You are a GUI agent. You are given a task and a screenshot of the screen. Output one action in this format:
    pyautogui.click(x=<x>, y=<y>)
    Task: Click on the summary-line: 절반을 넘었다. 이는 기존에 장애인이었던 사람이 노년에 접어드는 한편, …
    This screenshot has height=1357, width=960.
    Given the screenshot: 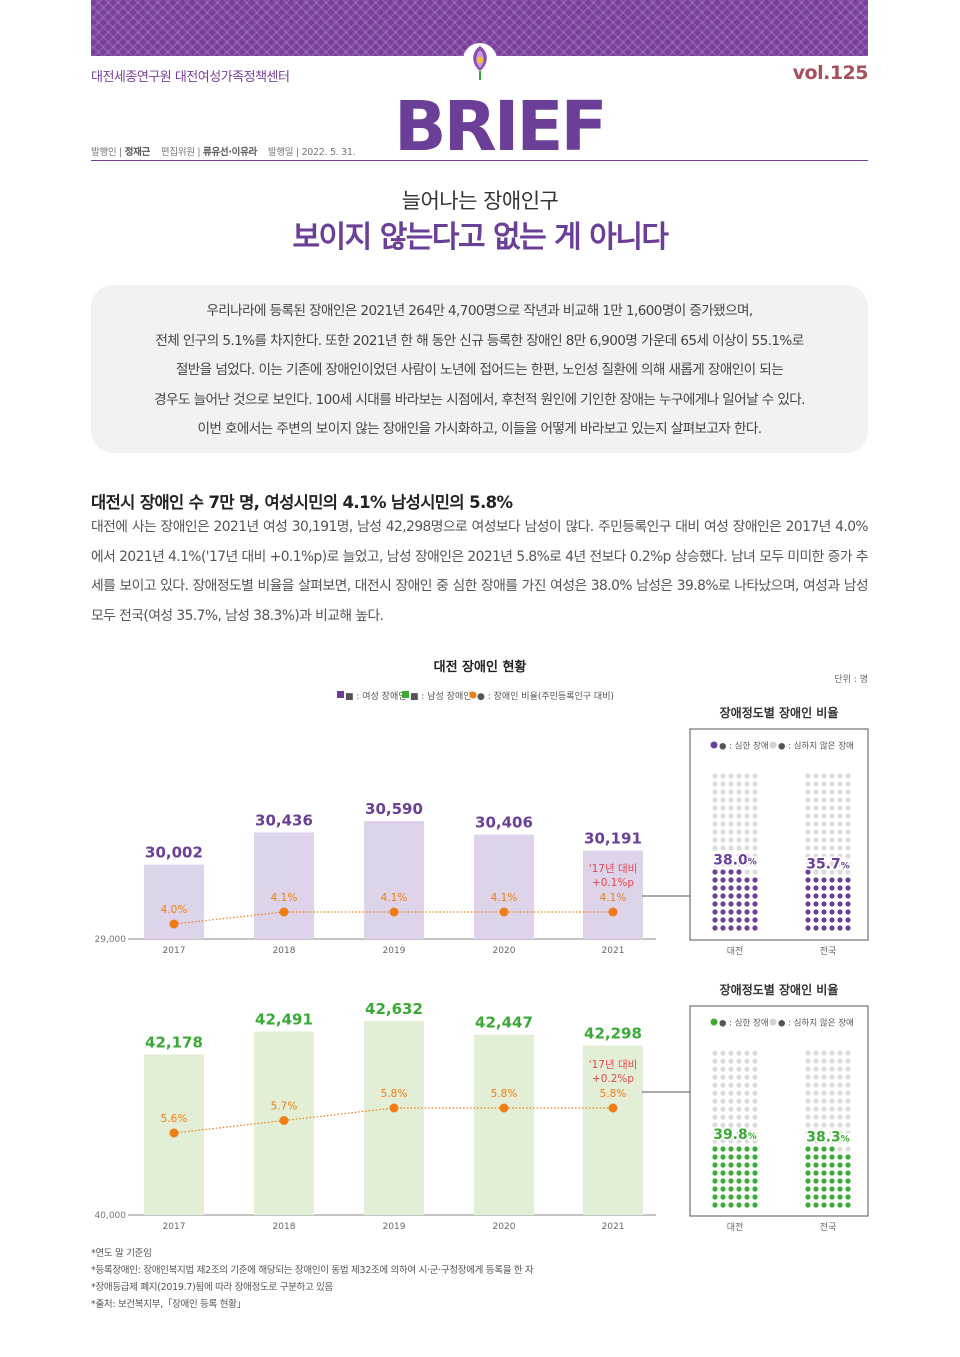 What is the action you would take?
    pyautogui.click(x=479, y=370)
    